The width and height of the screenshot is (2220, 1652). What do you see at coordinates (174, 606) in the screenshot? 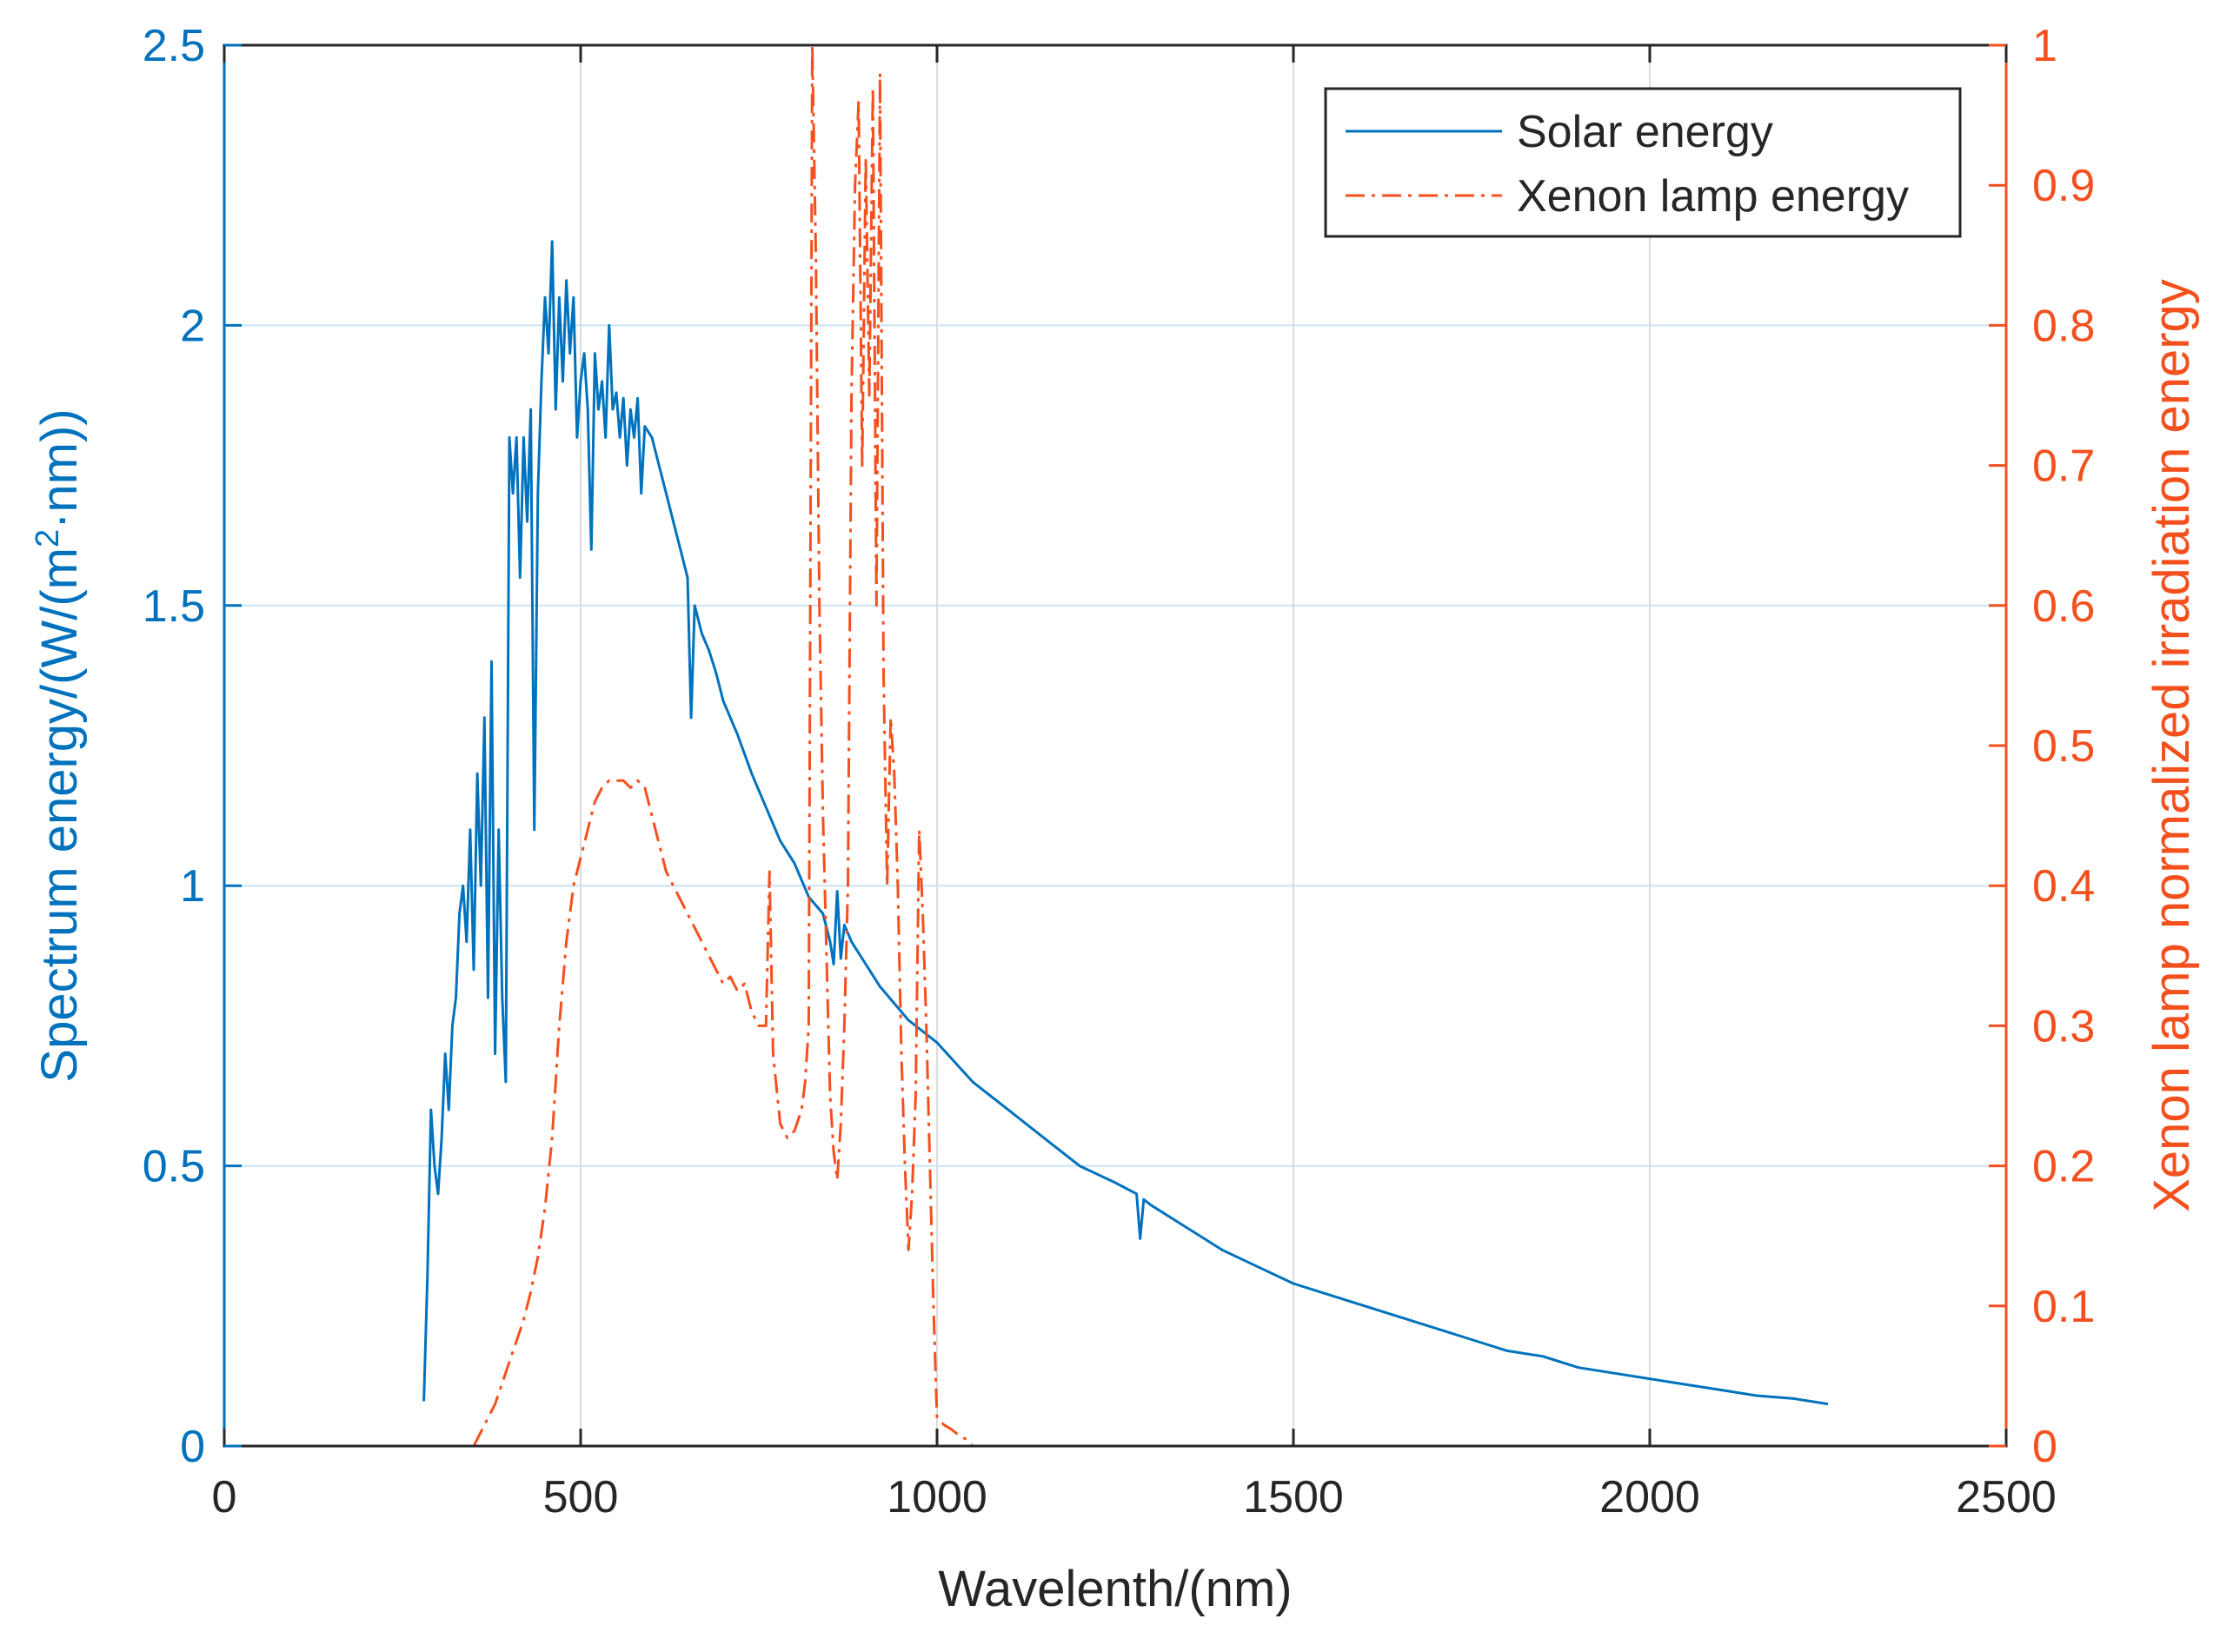
I see `left-y-tick-label: 1.5` at bounding box center [174, 606].